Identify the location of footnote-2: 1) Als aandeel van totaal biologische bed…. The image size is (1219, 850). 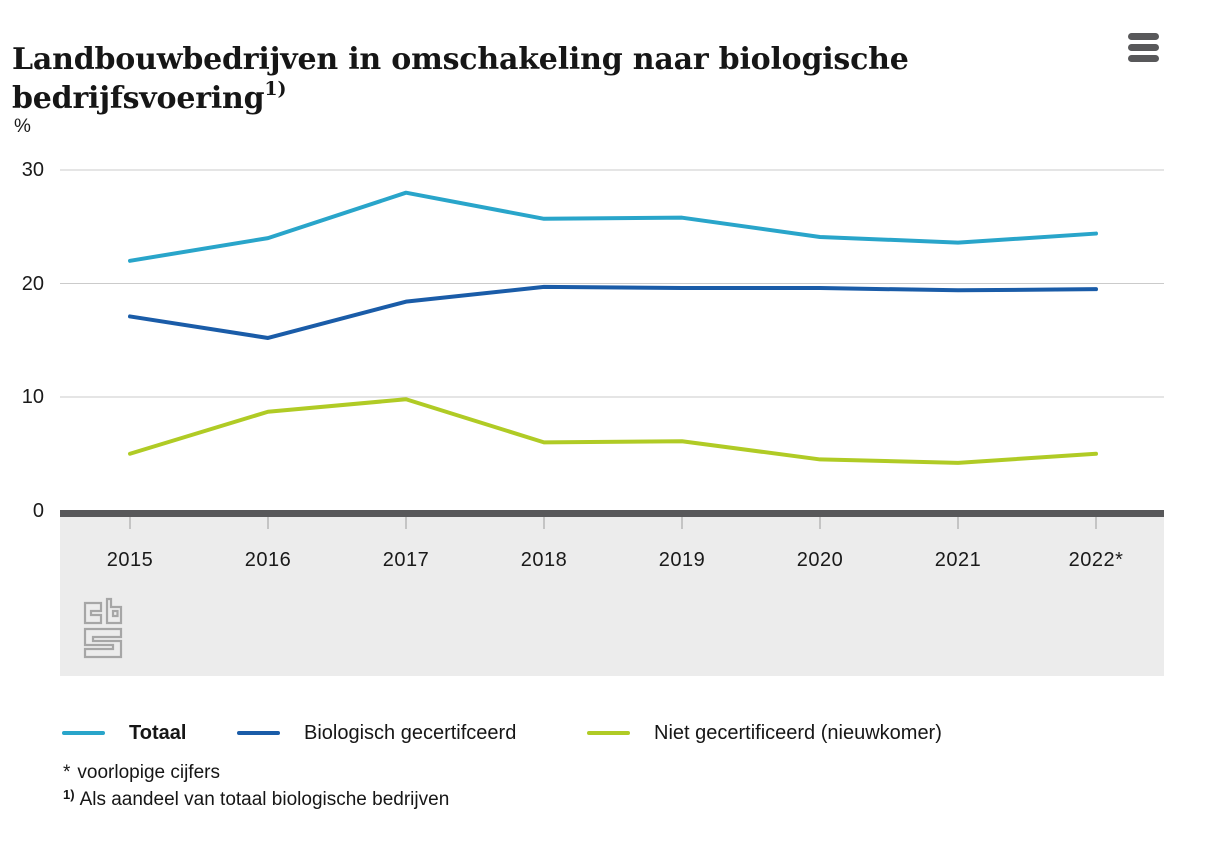
(256, 799).